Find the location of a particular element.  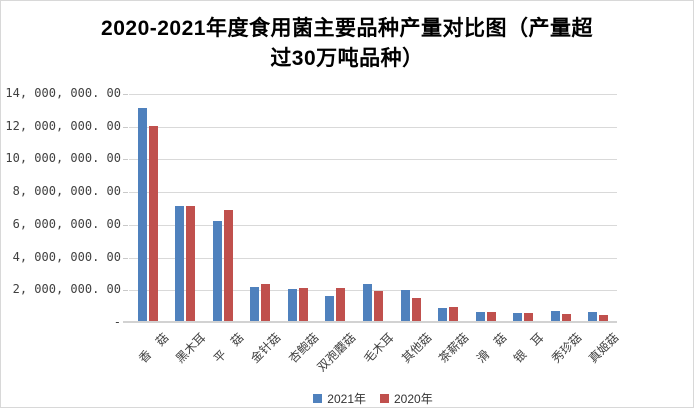

x-axis-tick-label: 杏鲍菇 is located at coordinates (303, 348).